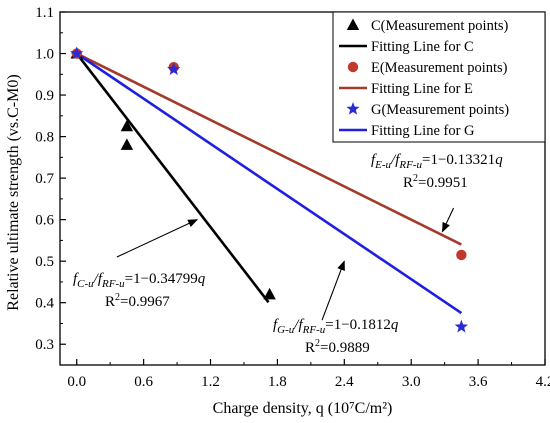  Describe the element at coordinates (277, 382) in the screenshot. I see `x-tick-label: 1.8` at that location.